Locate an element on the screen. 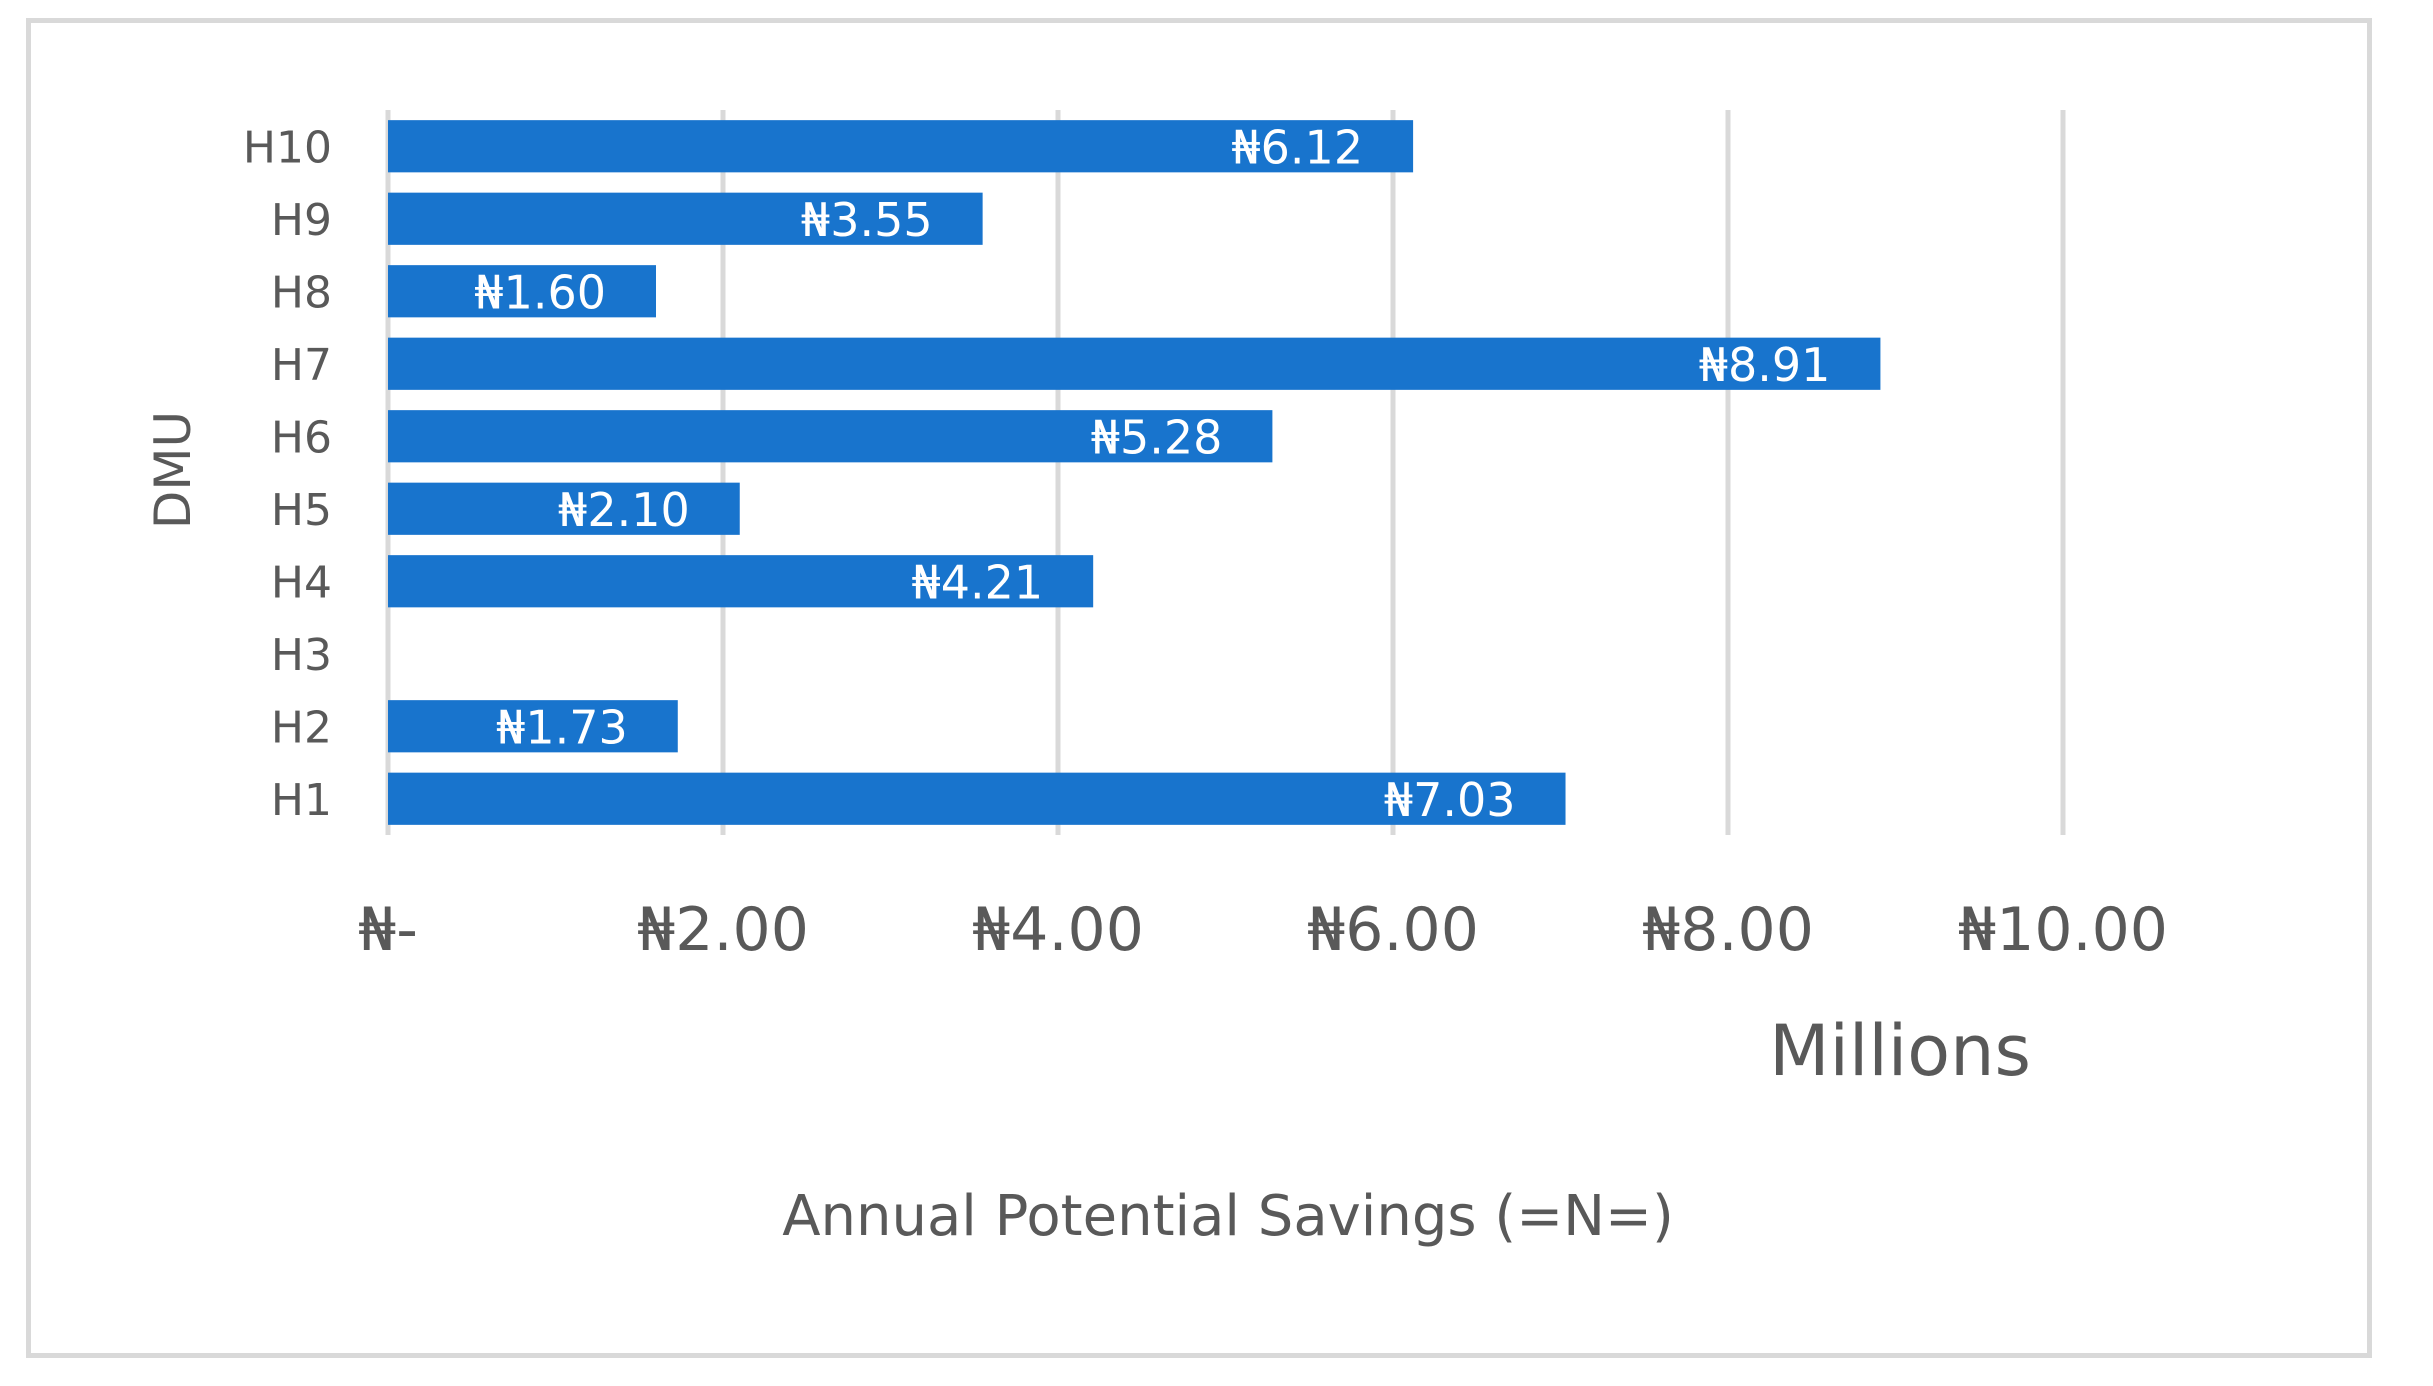 The image size is (2433, 1386). data-label: ₦8.91 is located at coordinates (1765, 365).